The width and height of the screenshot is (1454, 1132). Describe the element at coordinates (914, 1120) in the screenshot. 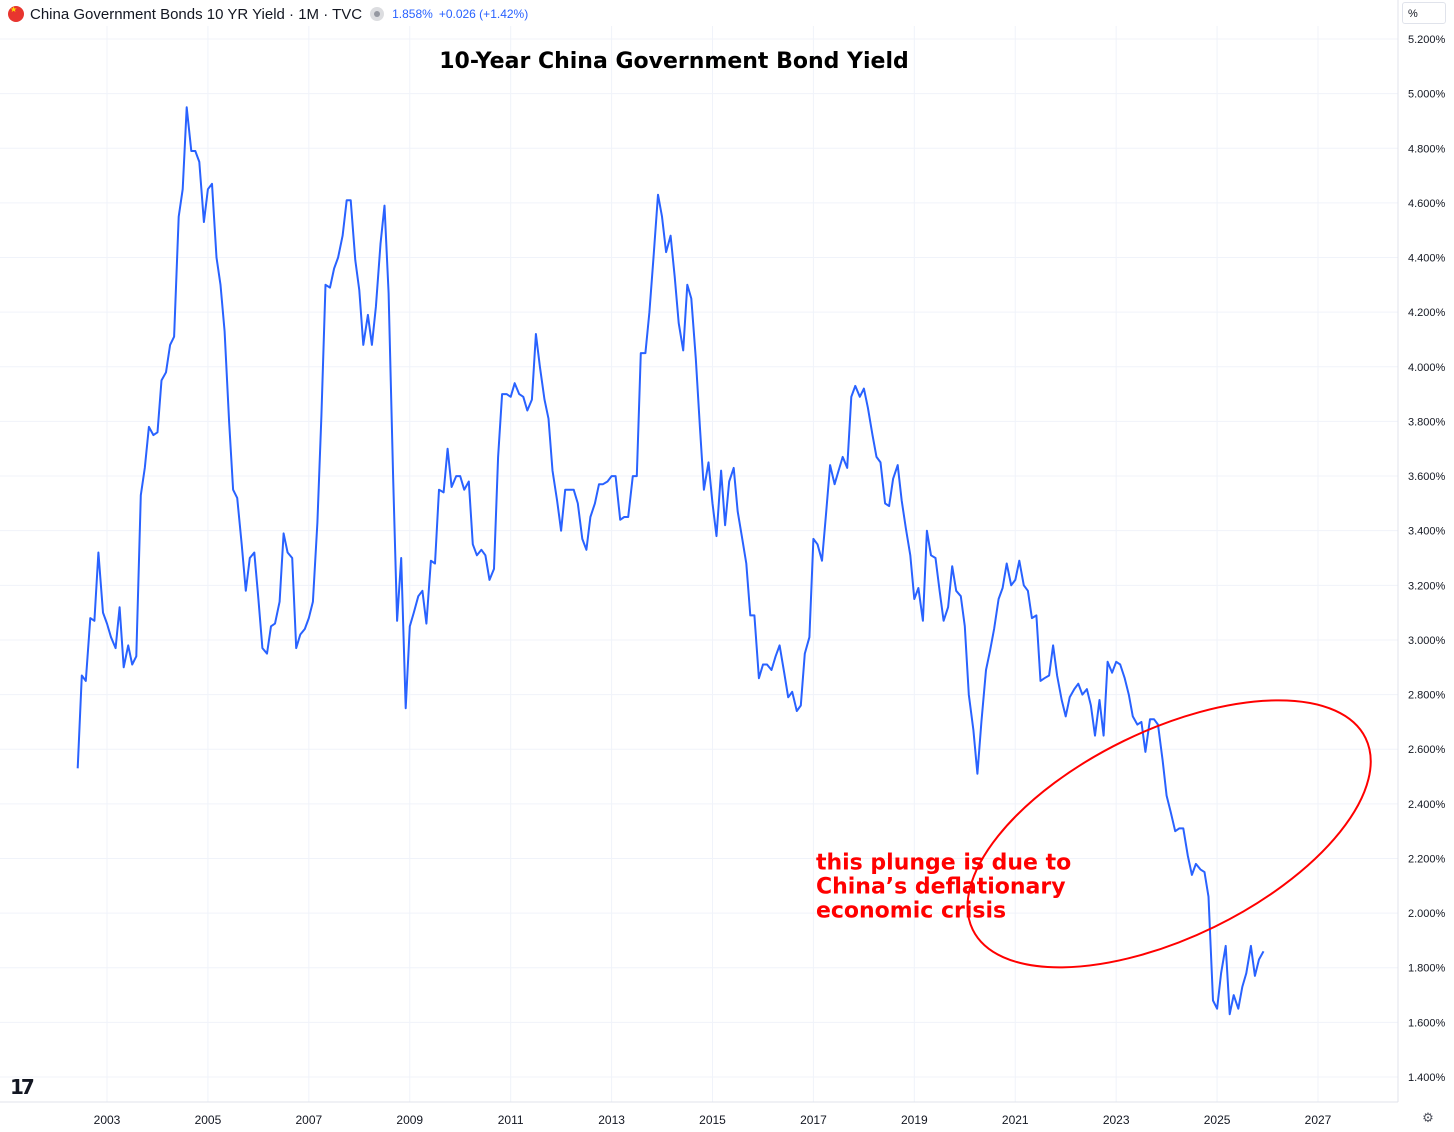

I see `x-tick-label: 2019` at that location.